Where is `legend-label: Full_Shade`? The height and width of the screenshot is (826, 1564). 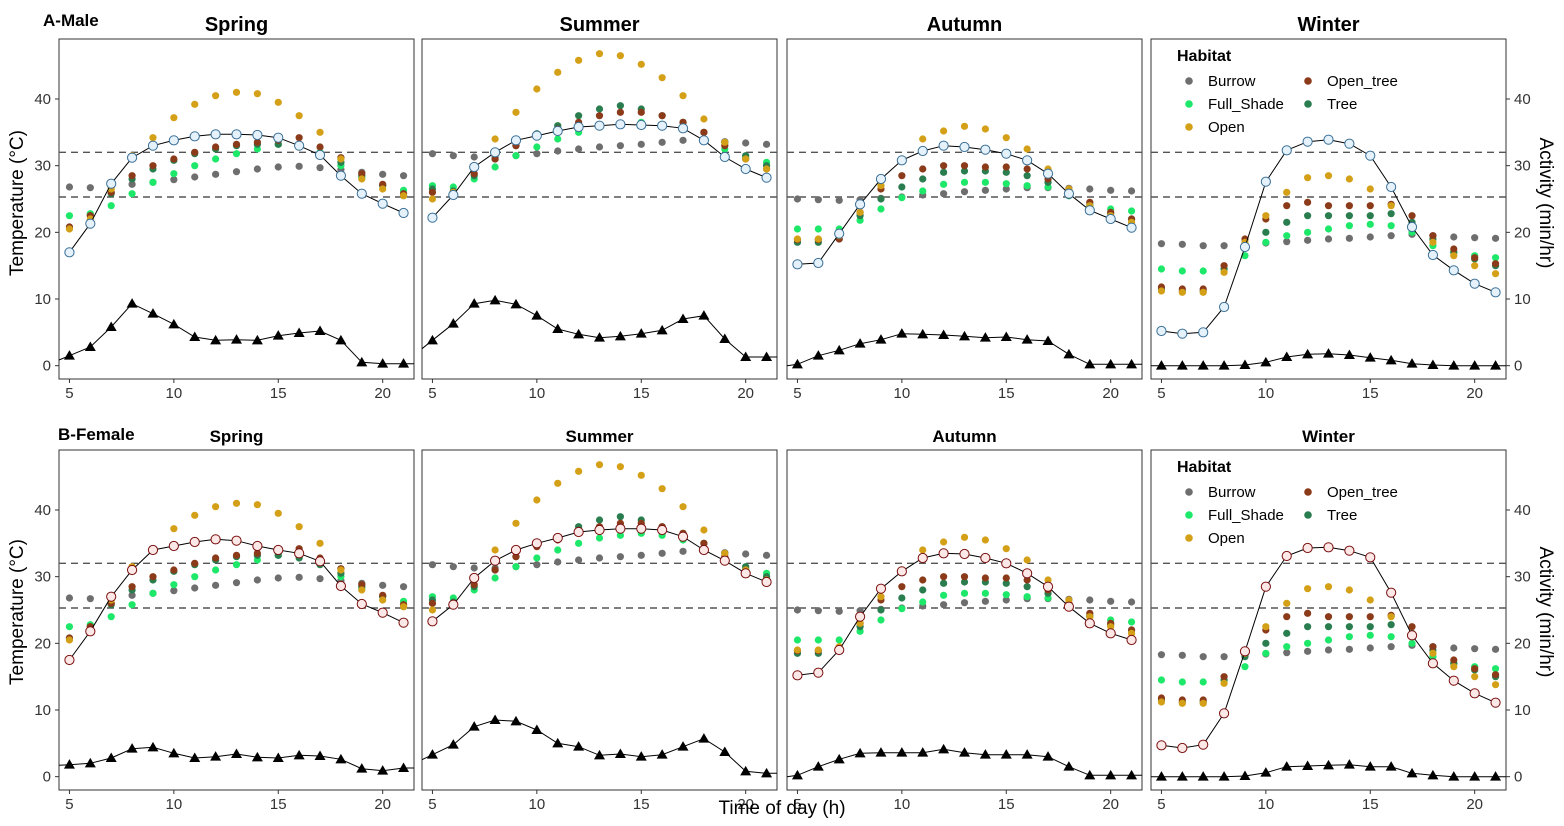
legend-label: Full_Shade is located at coordinates (1246, 104).